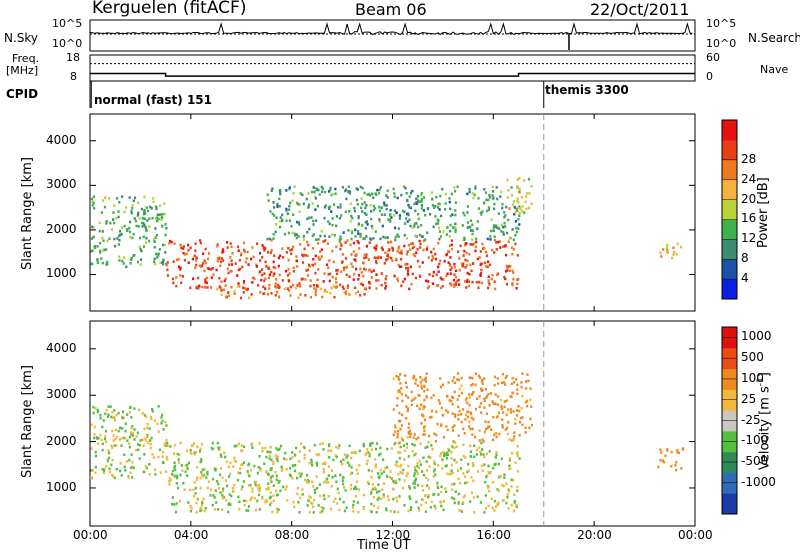 Image resolution: width=800 pixels, height=554 pixels. What do you see at coordinates (393, 535) in the screenshot?
I see `x-tick-label: 12:00` at bounding box center [393, 535].